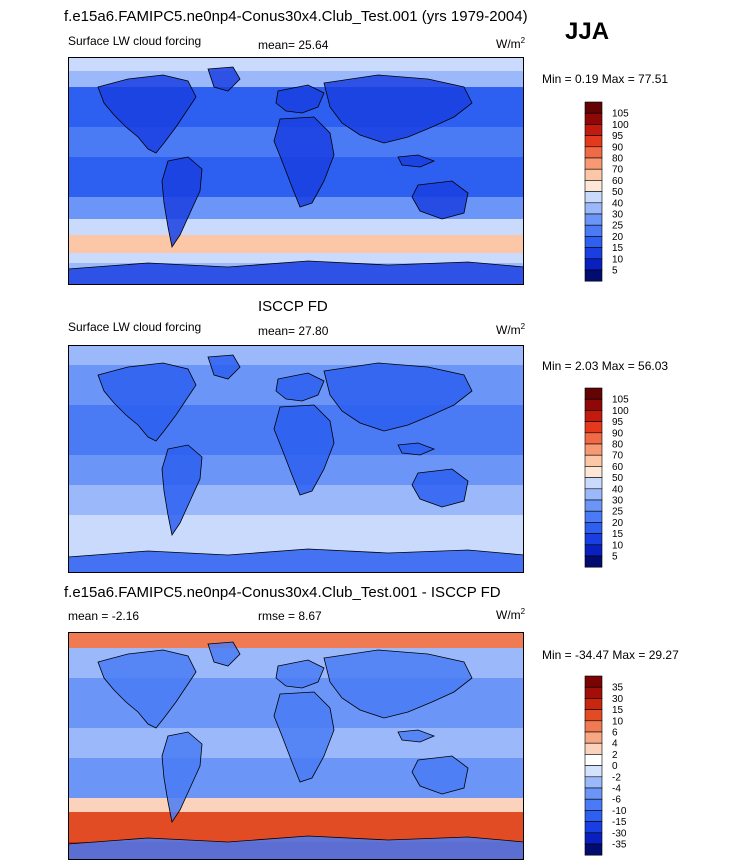 The height and width of the screenshot is (866, 733). Describe the element at coordinates (615, 766) in the screenshot. I see `colorbar-tick-label: 0` at that location.